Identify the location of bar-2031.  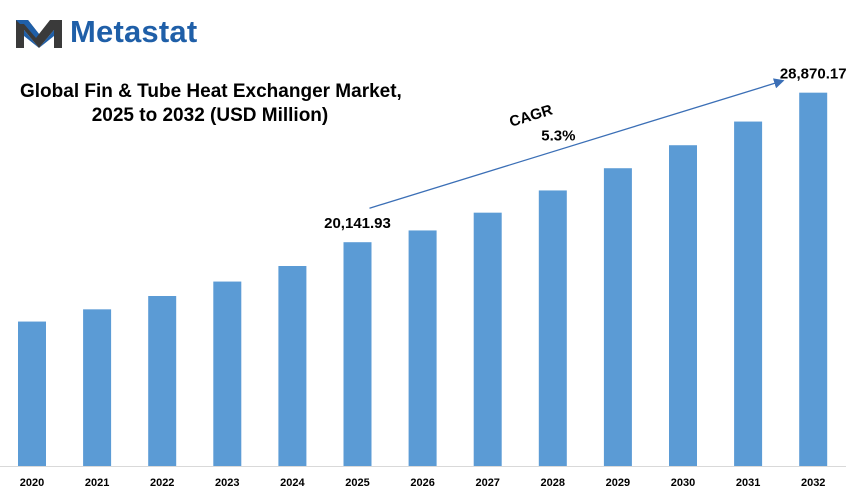
(748, 294).